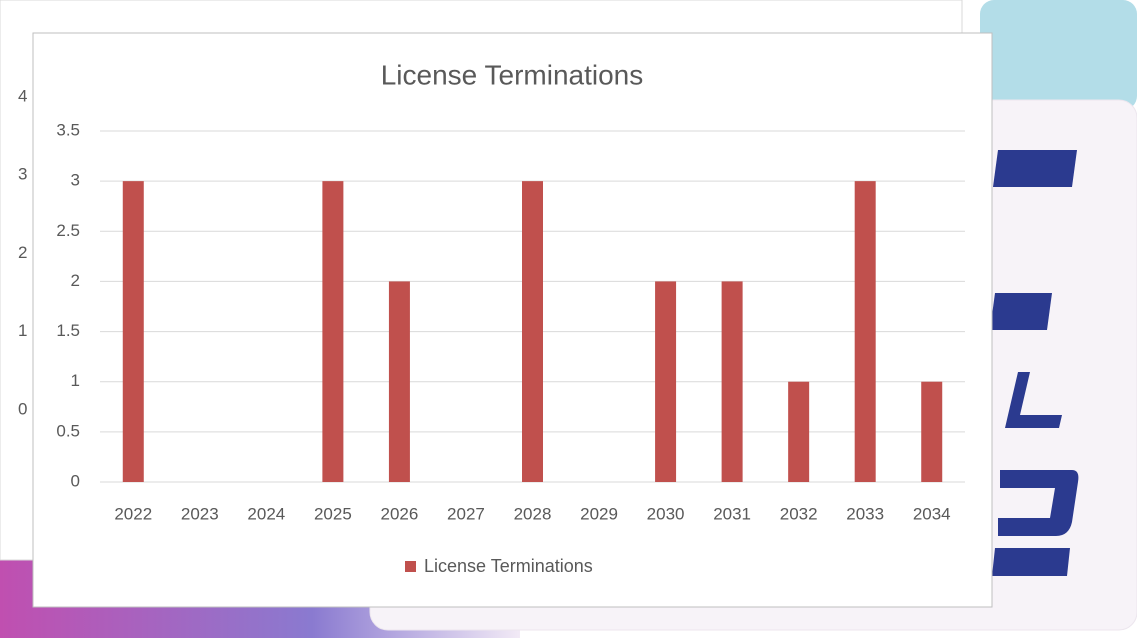  Describe the element at coordinates (508, 566) in the screenshot. I see `legend-label: License Terminations` at that location.